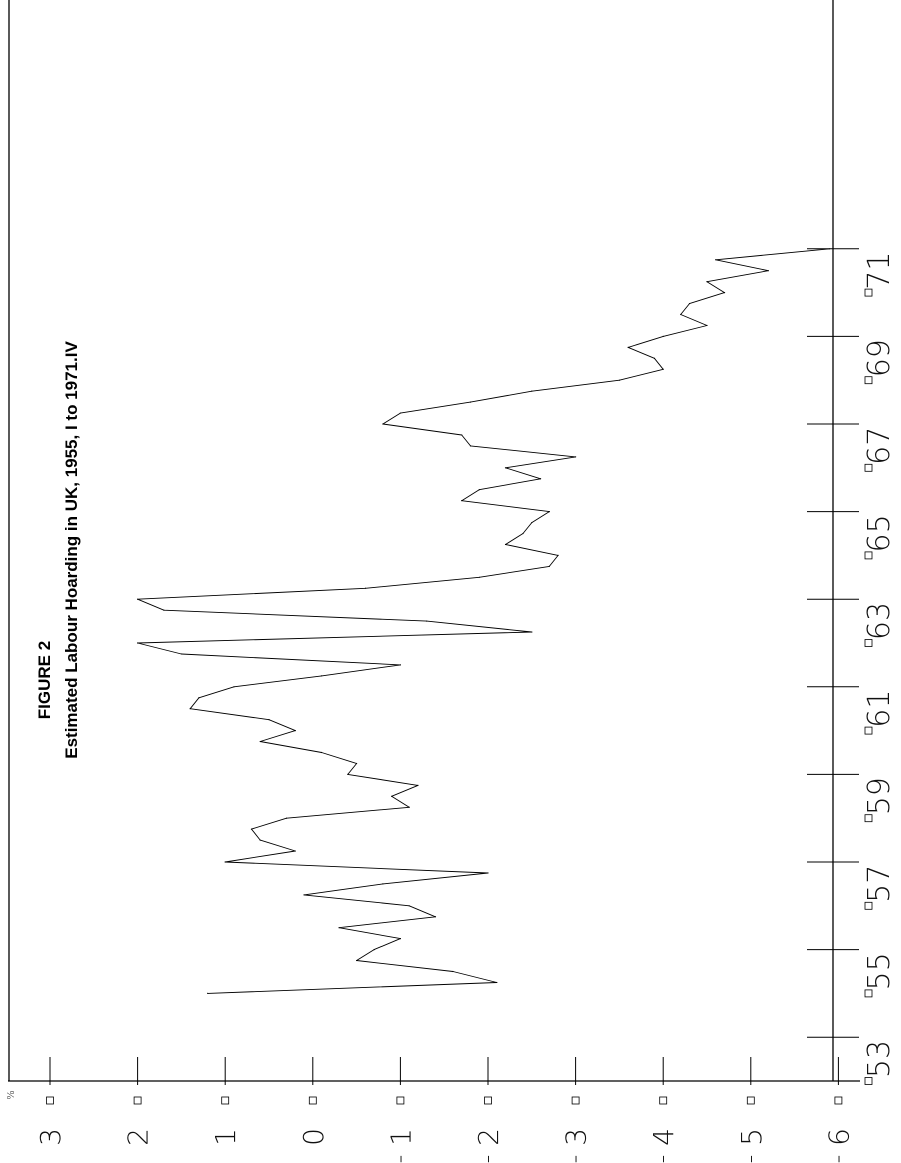 The height and width of the screenshot is (1163, 901). I want to click on x-tick-label: 61, so click(879, 709).